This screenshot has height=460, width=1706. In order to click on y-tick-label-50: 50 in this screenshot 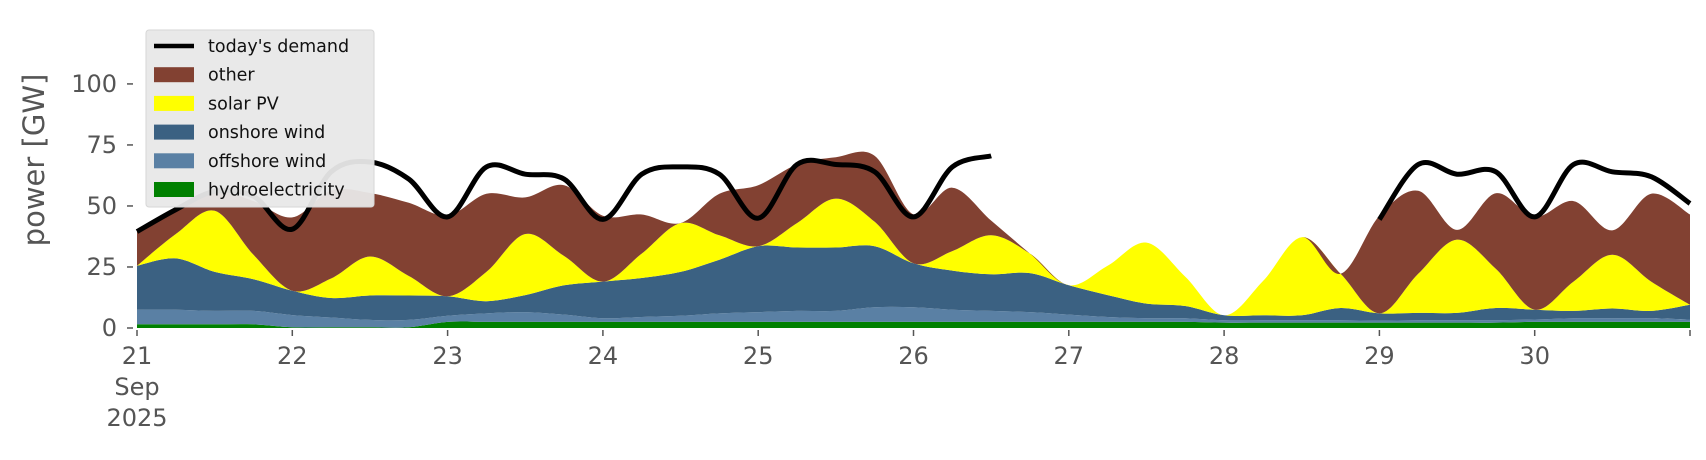, I will do `click(101, 206)`.